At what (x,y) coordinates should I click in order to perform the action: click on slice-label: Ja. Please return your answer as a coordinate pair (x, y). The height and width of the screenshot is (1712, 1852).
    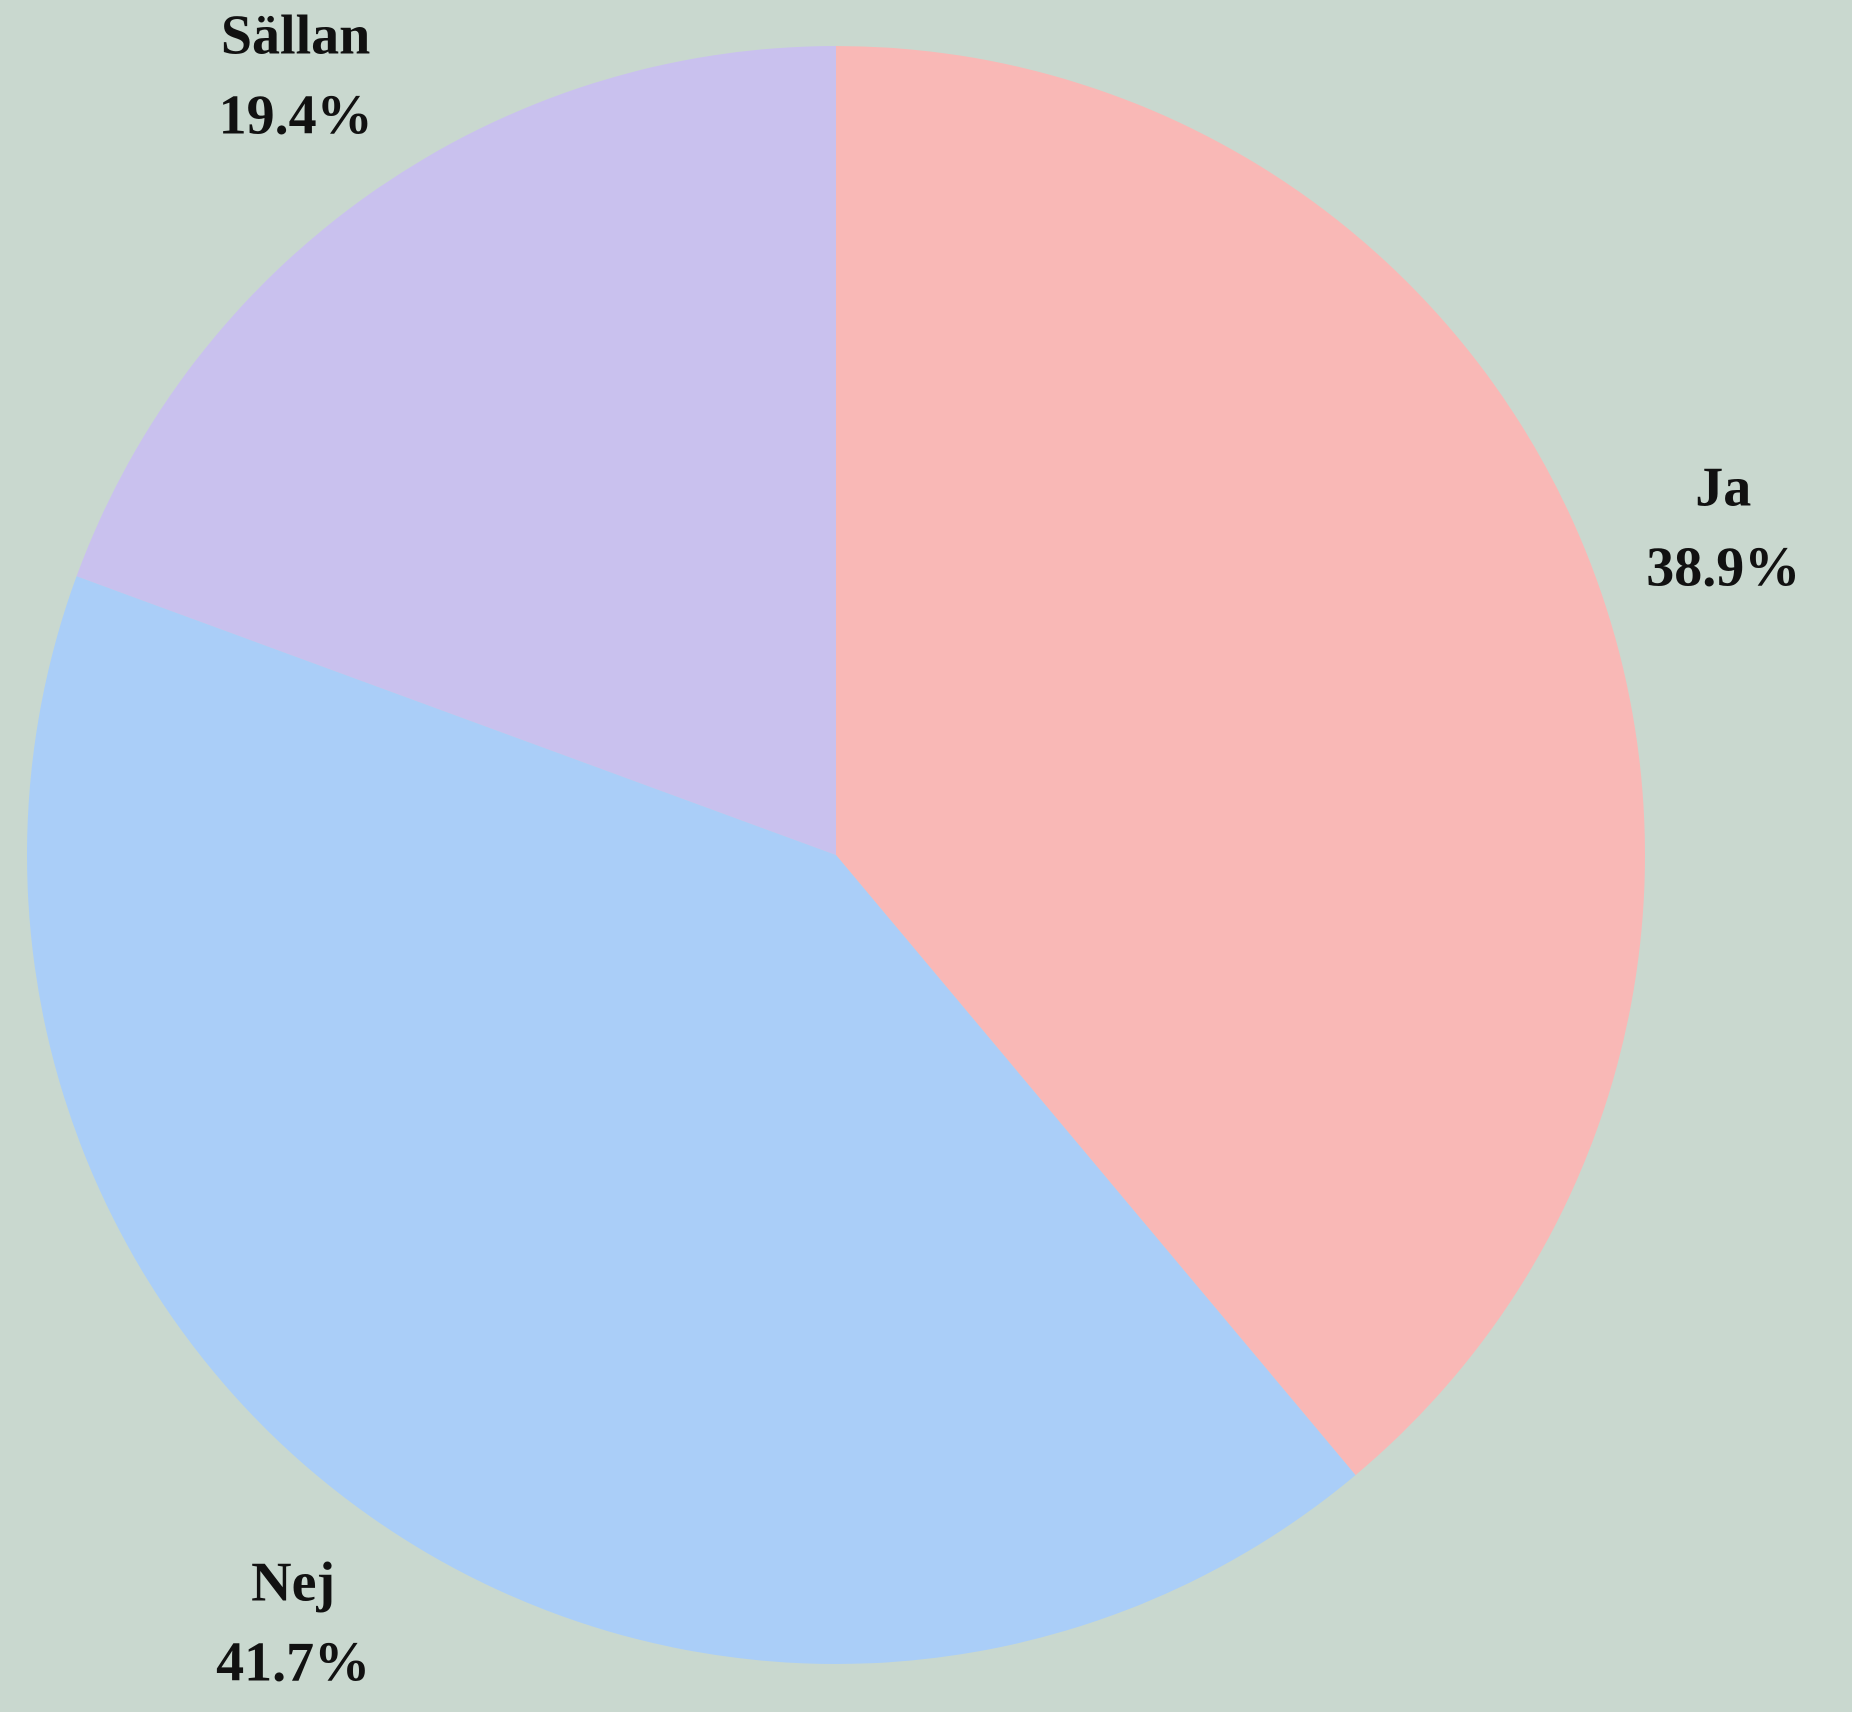
    Looking at the image, I should click on (1723, 487).